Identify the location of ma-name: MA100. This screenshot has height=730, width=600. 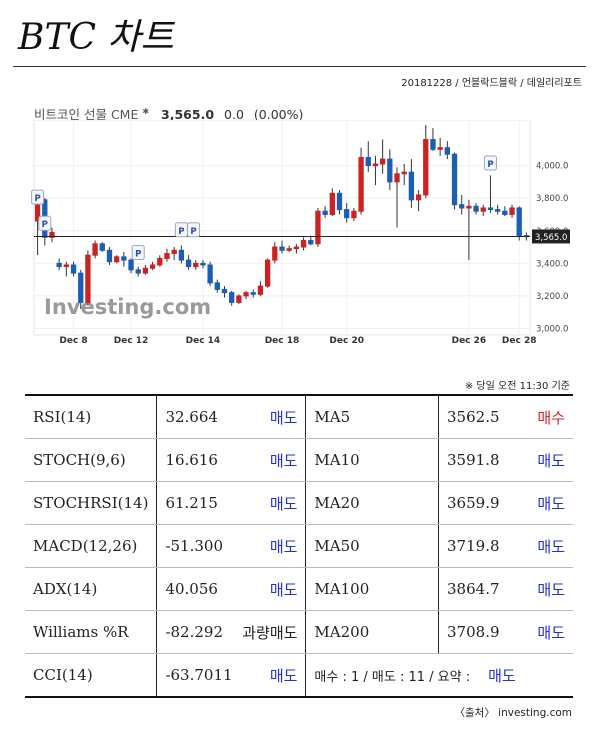
(372, 589).